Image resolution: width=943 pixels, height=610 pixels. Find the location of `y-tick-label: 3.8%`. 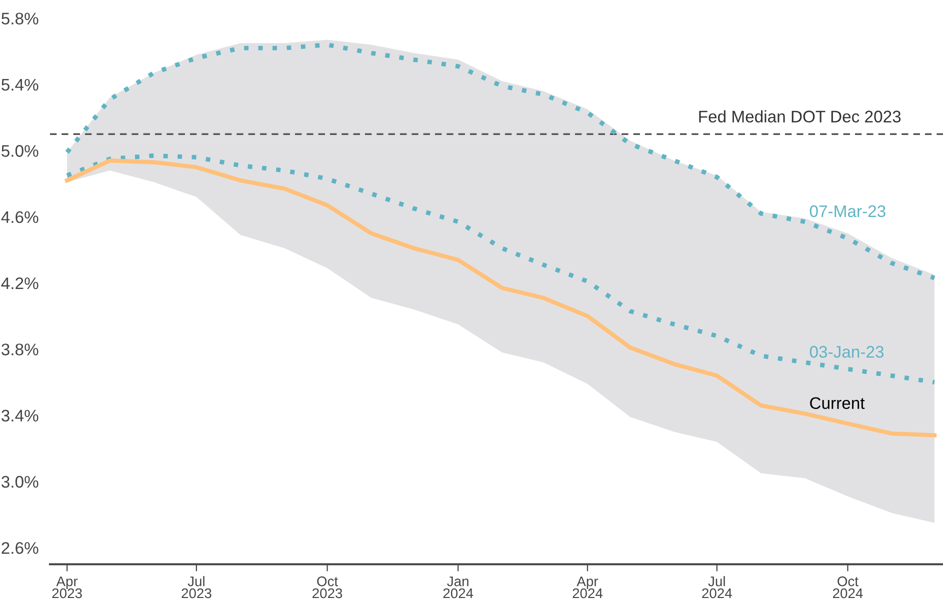

y-tick-label: 3.8% is located at coordinates (20, 350).